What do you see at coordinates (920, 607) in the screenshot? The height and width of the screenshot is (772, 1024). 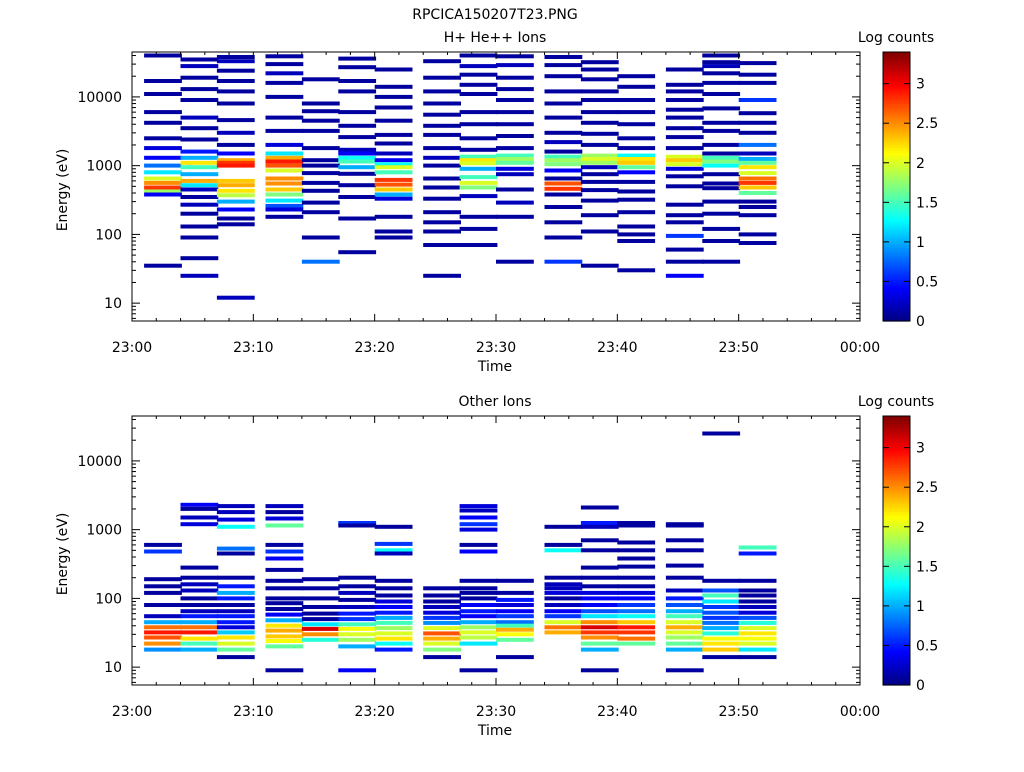 I see `colorbar-tick-label: 1` at bounding box center [920, 607].